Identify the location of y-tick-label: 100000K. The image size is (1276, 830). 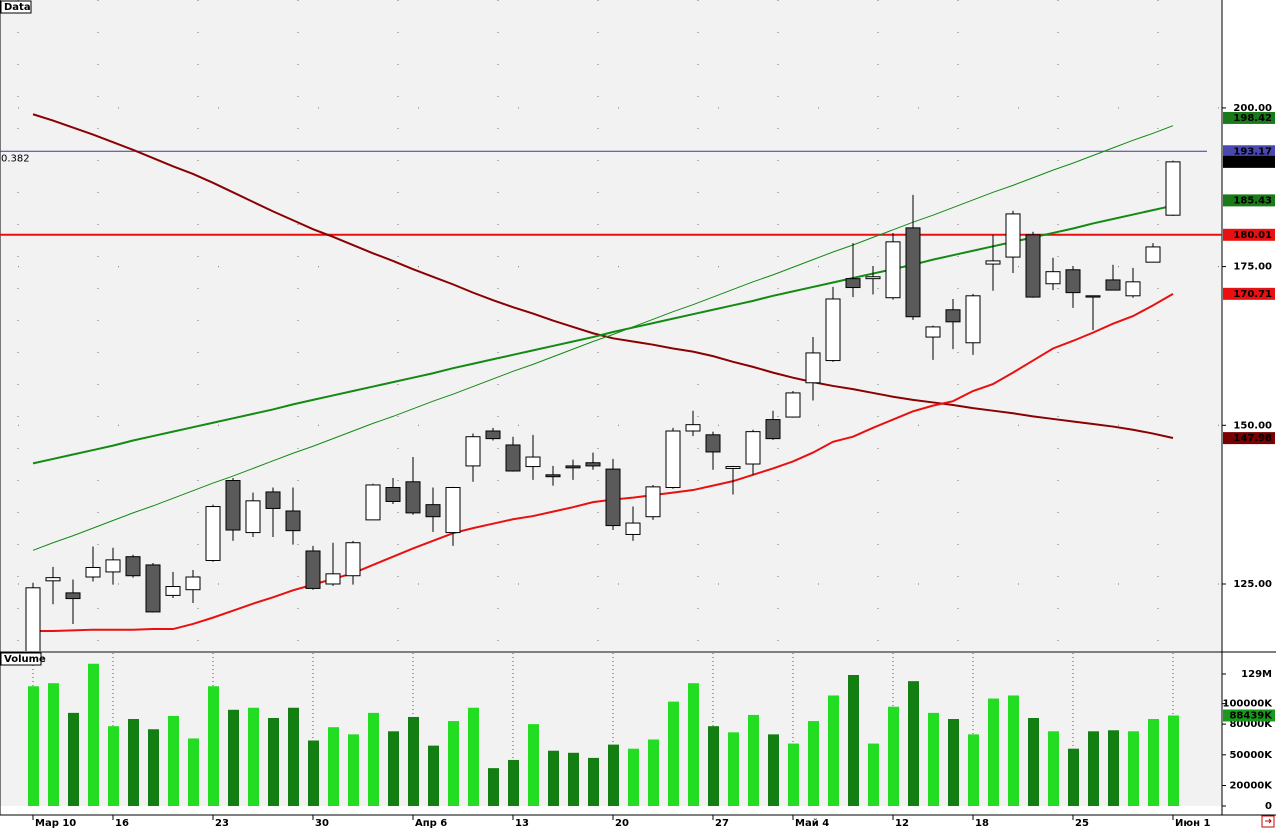
(1248, 704).